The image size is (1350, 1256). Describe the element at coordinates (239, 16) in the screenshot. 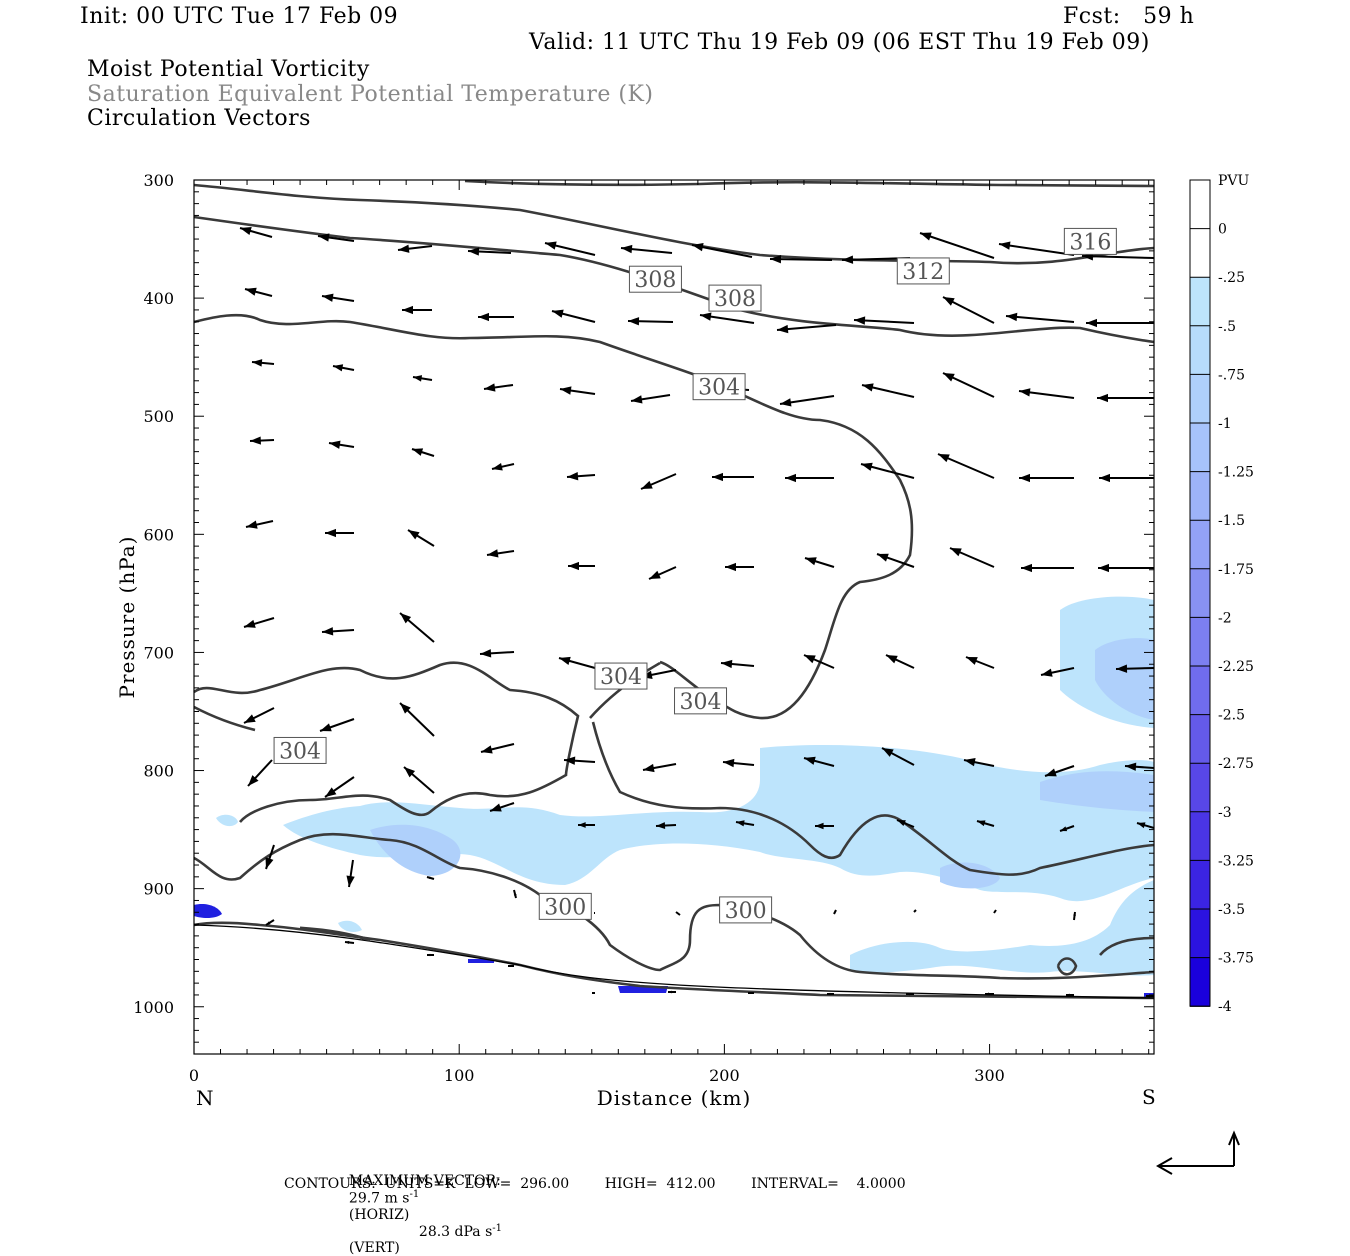

I see `init-time: Init: 00 UTC Tue 17 Feb 09` at that location.